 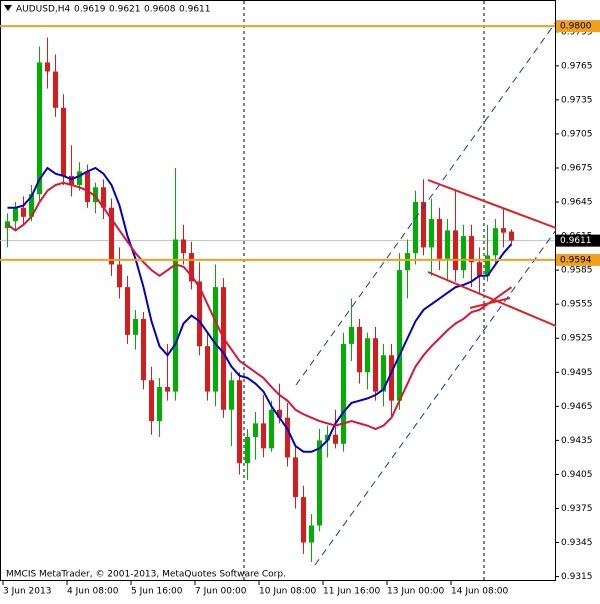 I want to click on price-tag-label: 0.9800, so click(x=576, y=27).